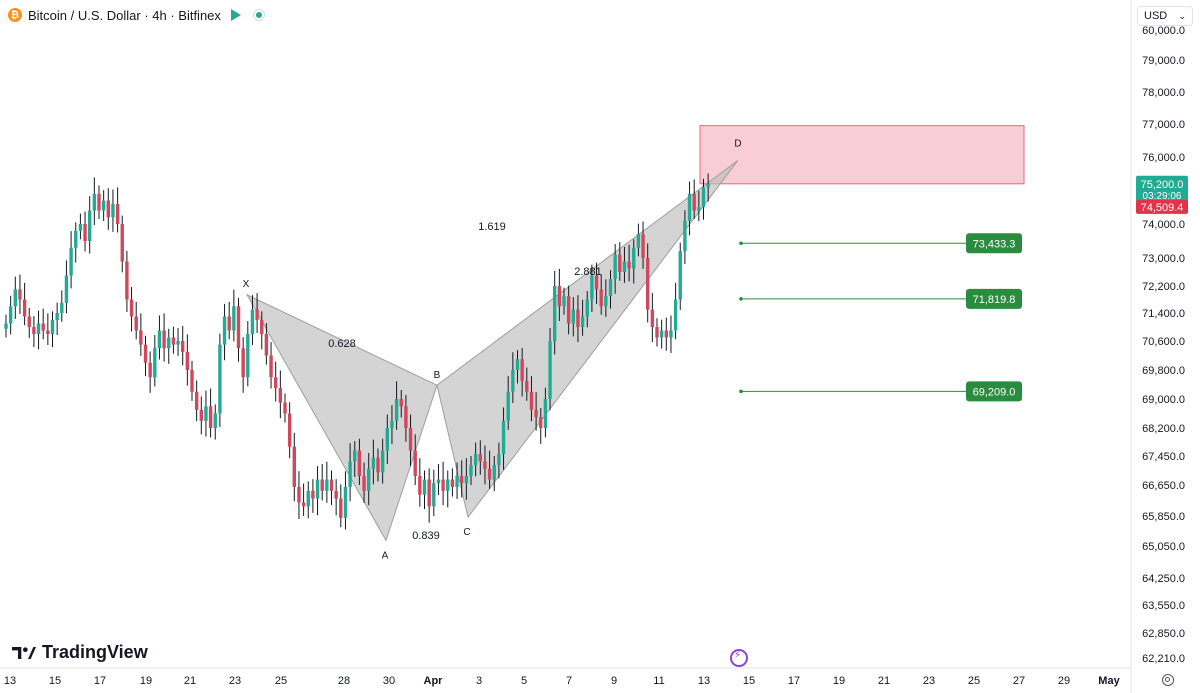 Image resolution: width=1200 pixels, height=693 pixels. What do you see at coordinates (15, 15) in the screenshot?
I see `bitcoin-icon: ₿` at bounding box center [15, 15].